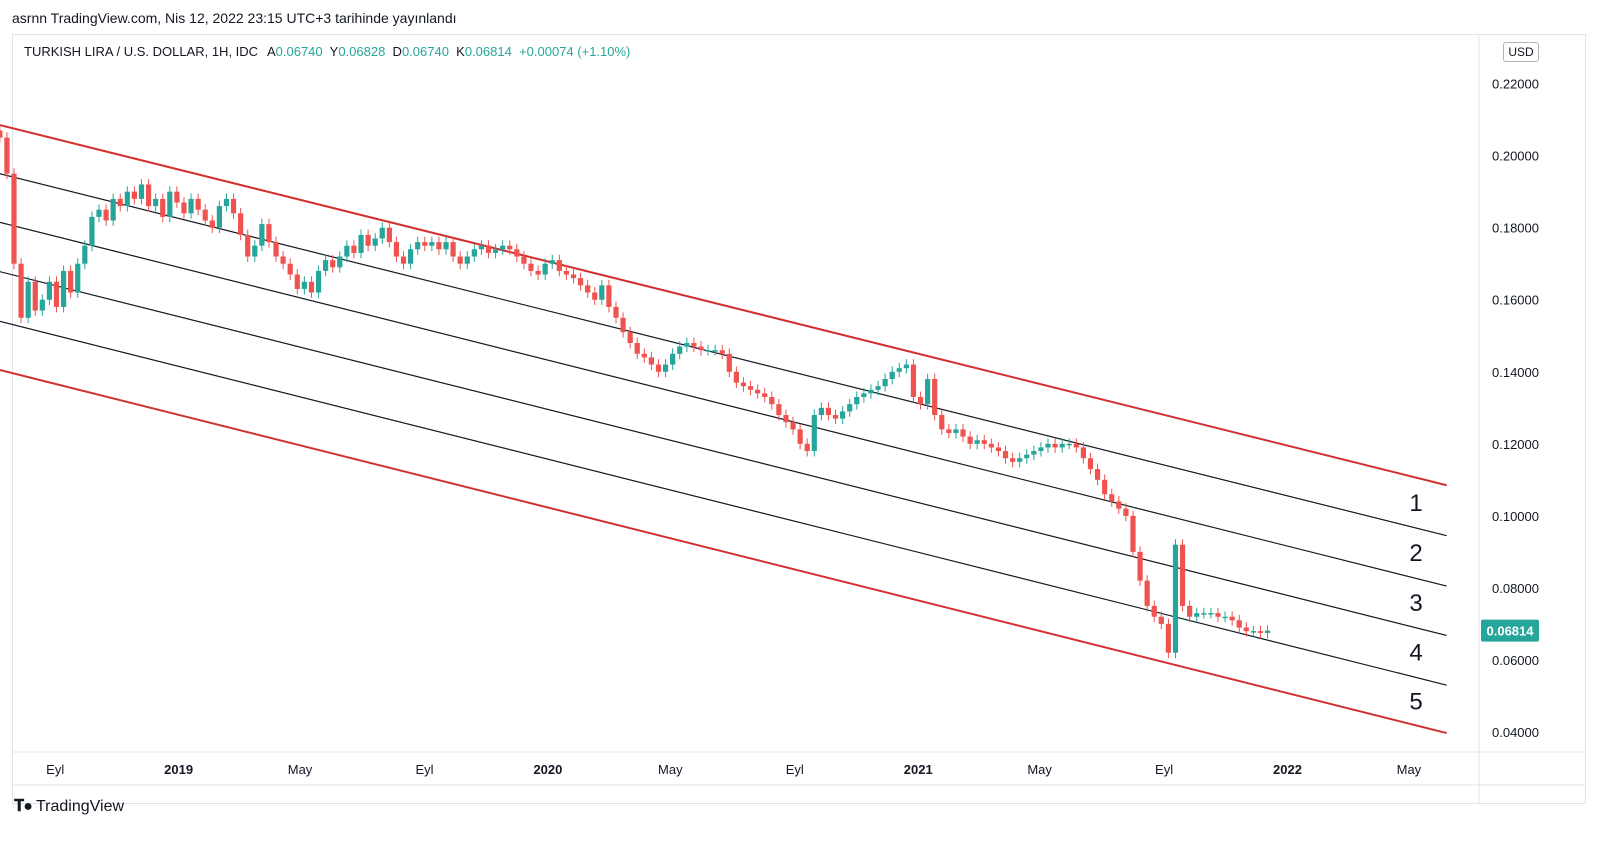  Describe the element at coordinates (1415, 653) in the screenshot. I see `zone-label-4: 4` at that location.